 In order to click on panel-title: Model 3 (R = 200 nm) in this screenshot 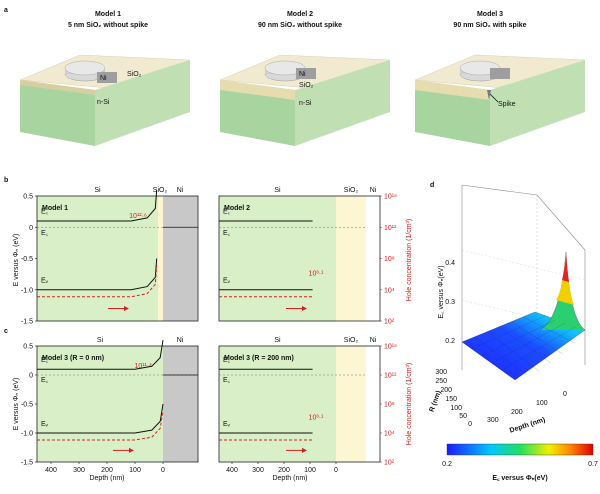, I will do `click(259, 358)`.